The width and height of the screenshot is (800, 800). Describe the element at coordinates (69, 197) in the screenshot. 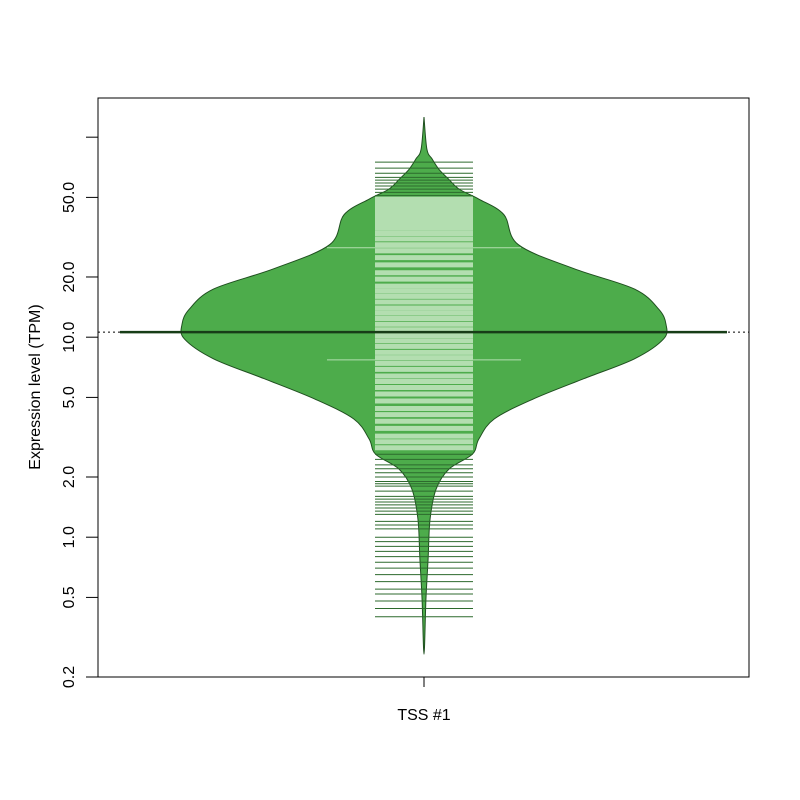

I see `y-tick-label: 50.0` at that location.